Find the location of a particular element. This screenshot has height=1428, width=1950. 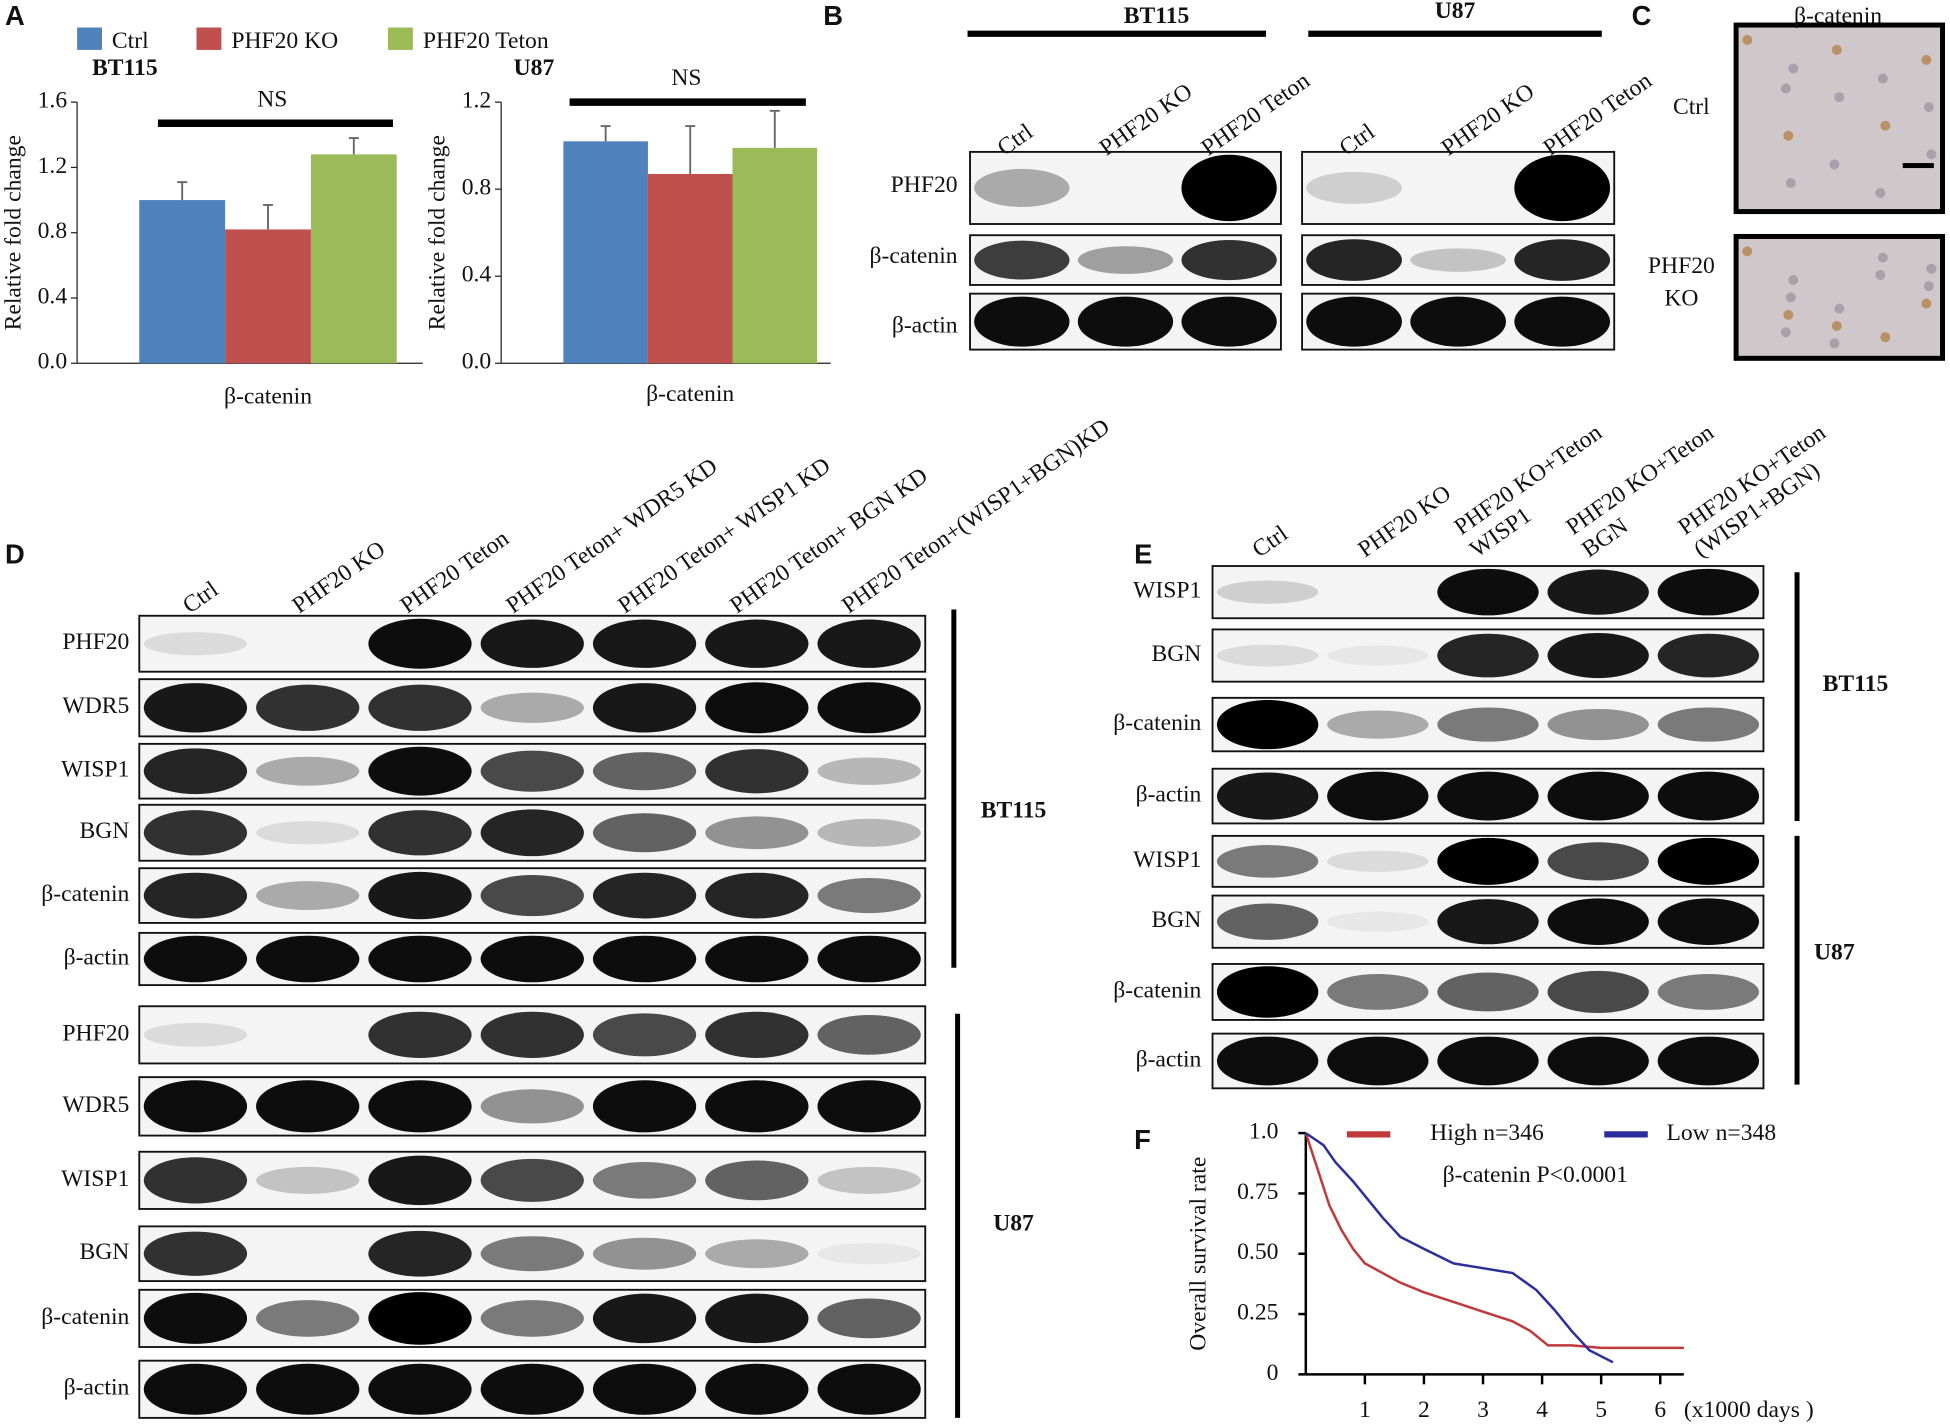

y-tick-label: 0.50 is located at coordinates (1257, 1252).